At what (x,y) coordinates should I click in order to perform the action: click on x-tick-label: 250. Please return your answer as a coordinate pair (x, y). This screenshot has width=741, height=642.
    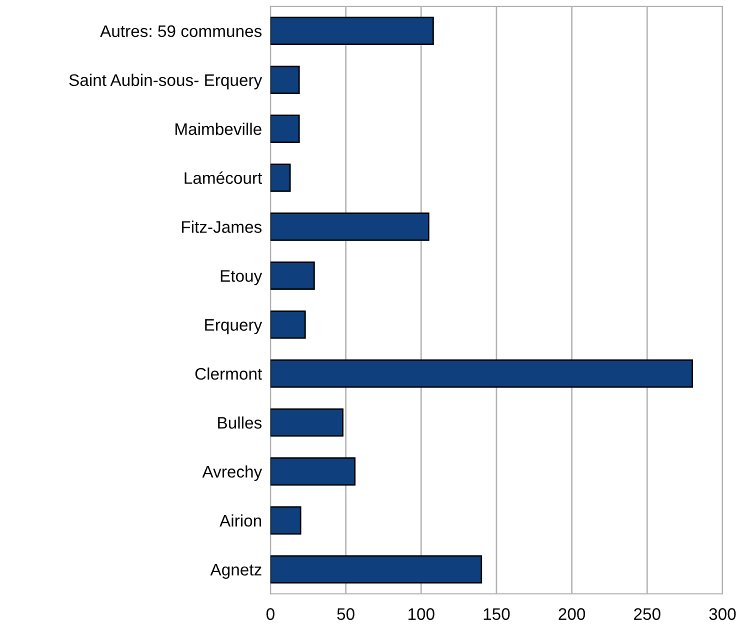
    Looking at the image, I should click on (647, 614).